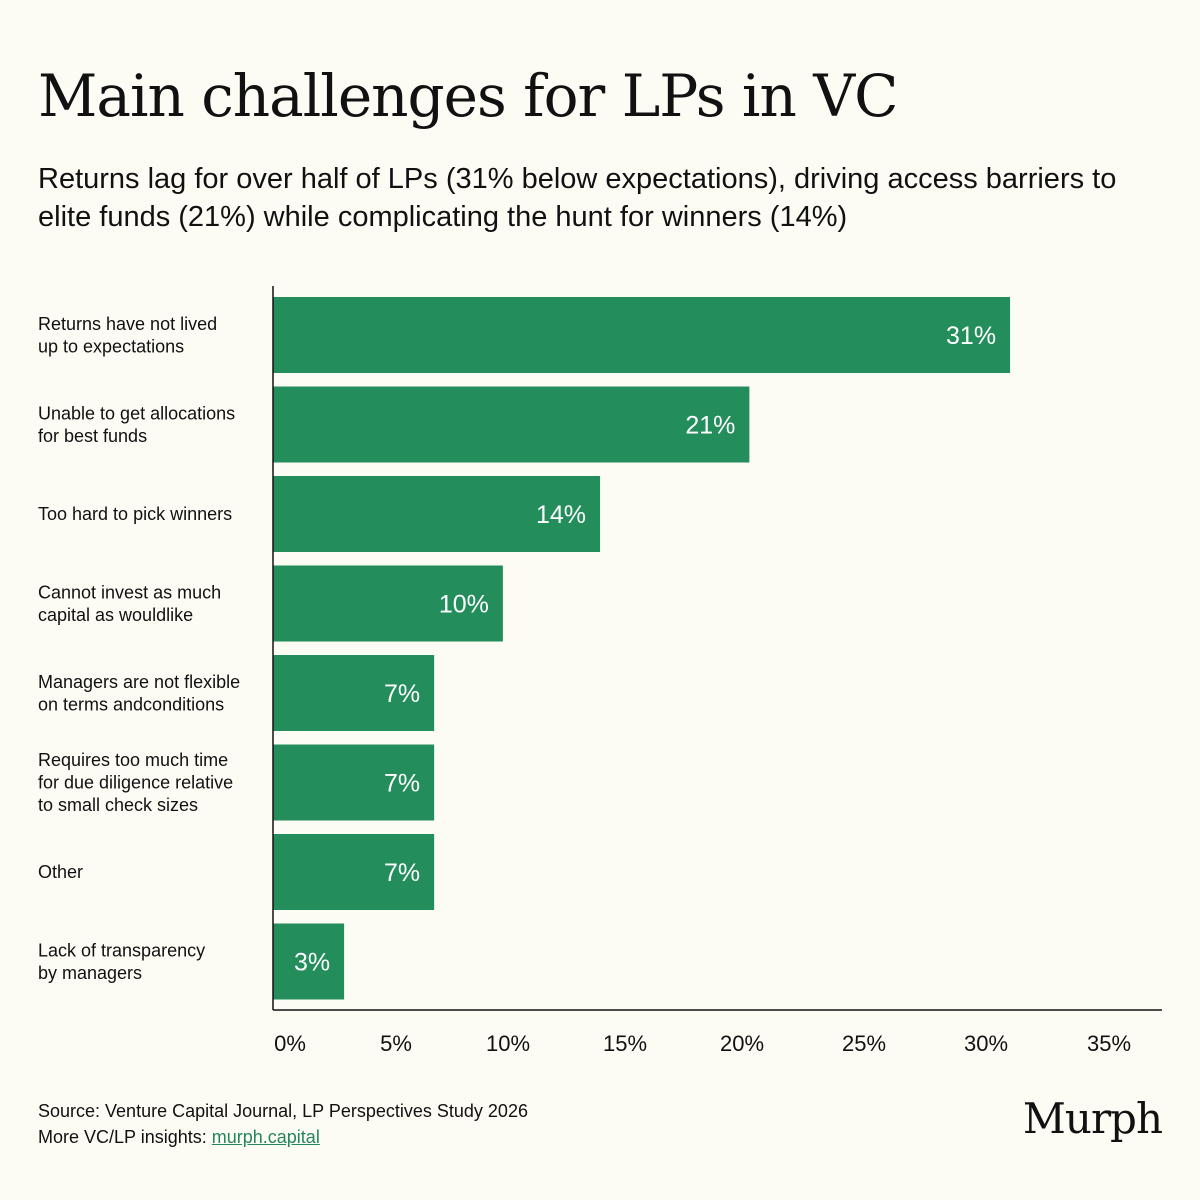 This screenshot has width=1200, height=1200. I want to click on murph-logo: Murph, so click(1092, 1118).